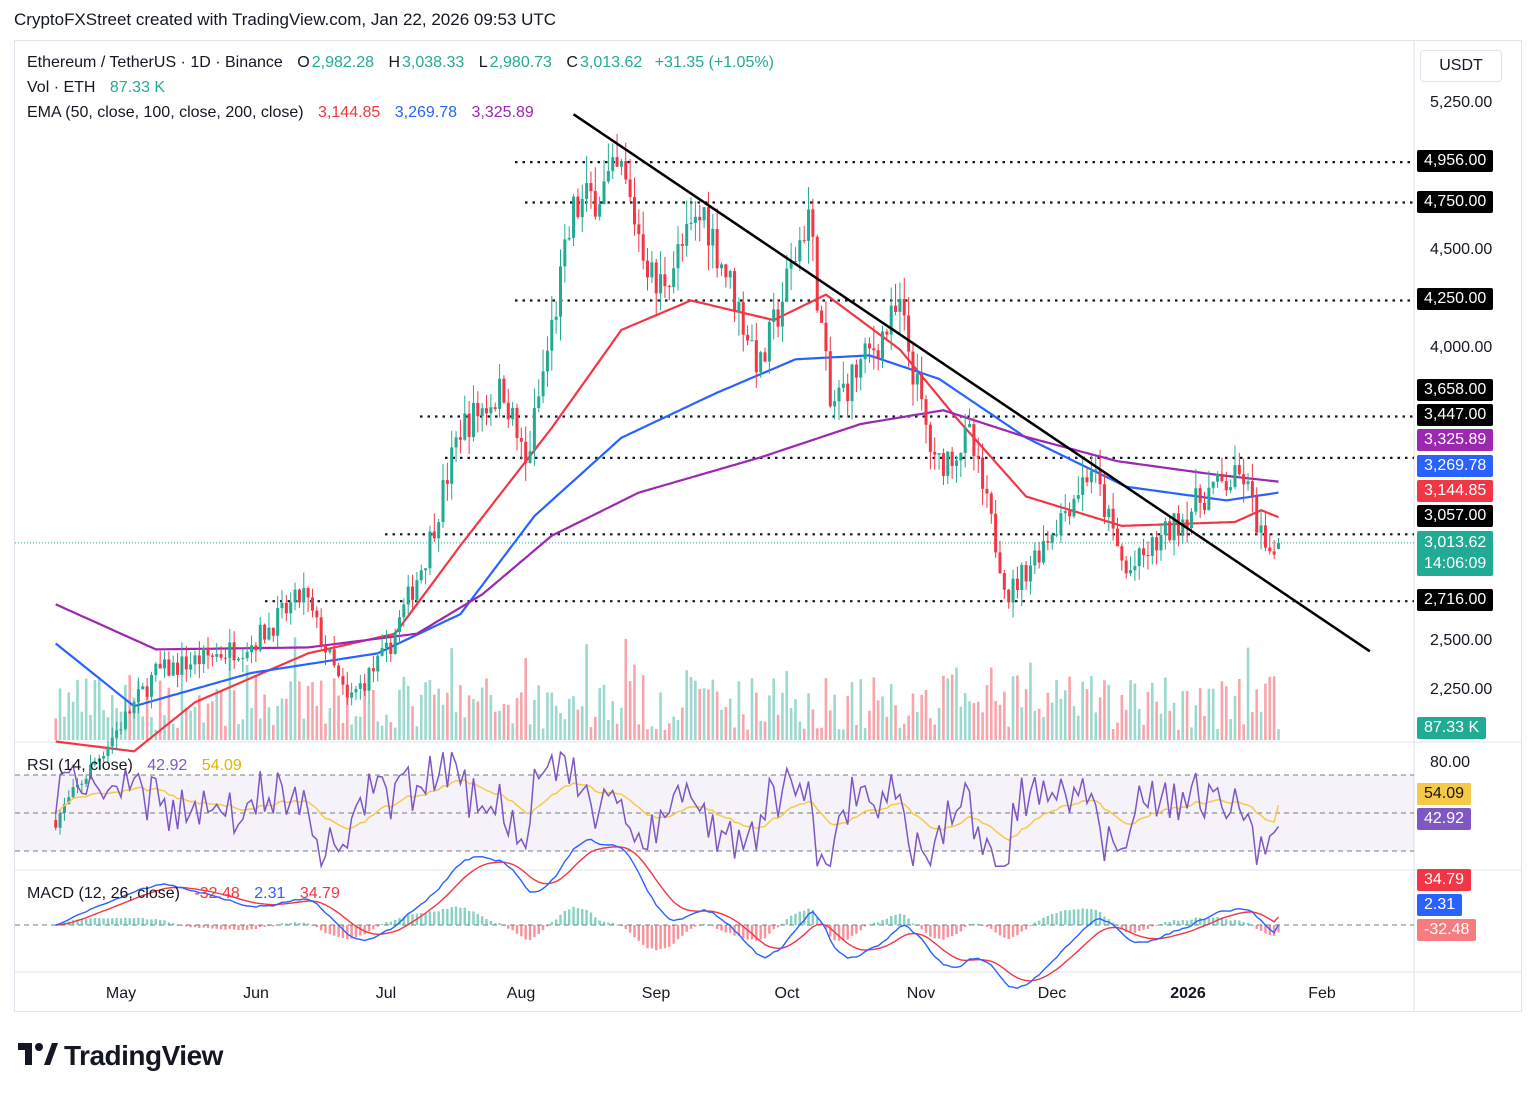 The image size is (1536, 1102). Describe the element at coordinates (256, 993) in the screenshot. I see `time-axis-label: Jun` at that location.